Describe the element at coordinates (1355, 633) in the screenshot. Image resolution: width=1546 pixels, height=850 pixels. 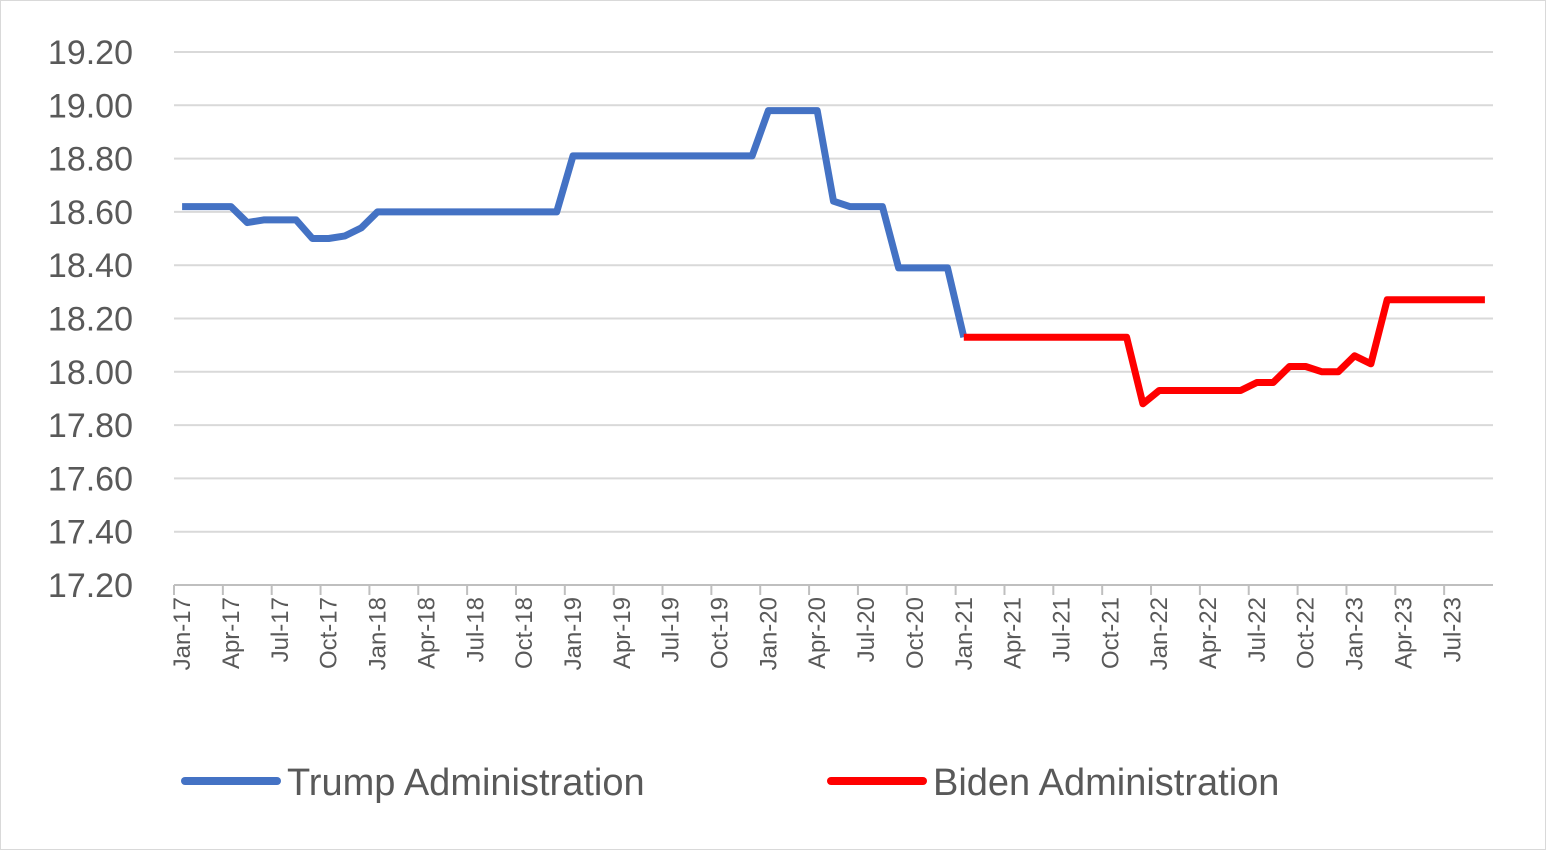
I see `x-tick-label: Jan-23` at that location.